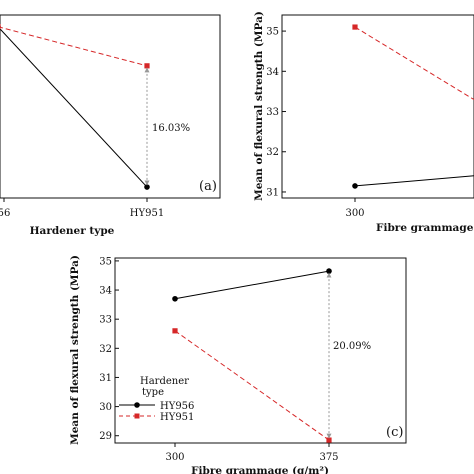 The image size is (474, 474). What do you see at coordinates (425, 228) in the screenshot?
I see `panel-b-xlabel: Fibre grammage (g/` at bounding box center [425, 228].